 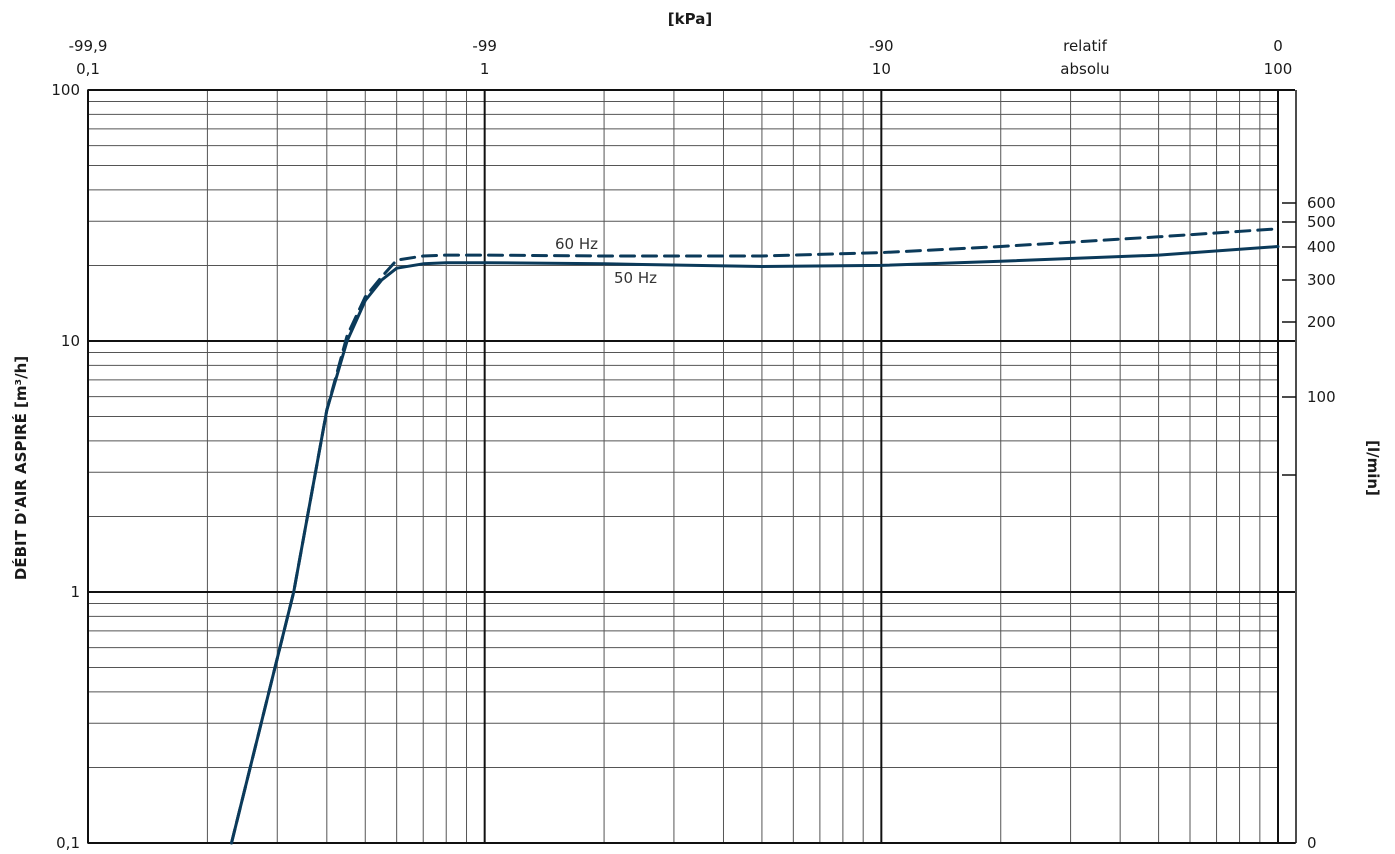 I want to click on x-tick-label-absolute: absolu, so click(x=1084, y=69).